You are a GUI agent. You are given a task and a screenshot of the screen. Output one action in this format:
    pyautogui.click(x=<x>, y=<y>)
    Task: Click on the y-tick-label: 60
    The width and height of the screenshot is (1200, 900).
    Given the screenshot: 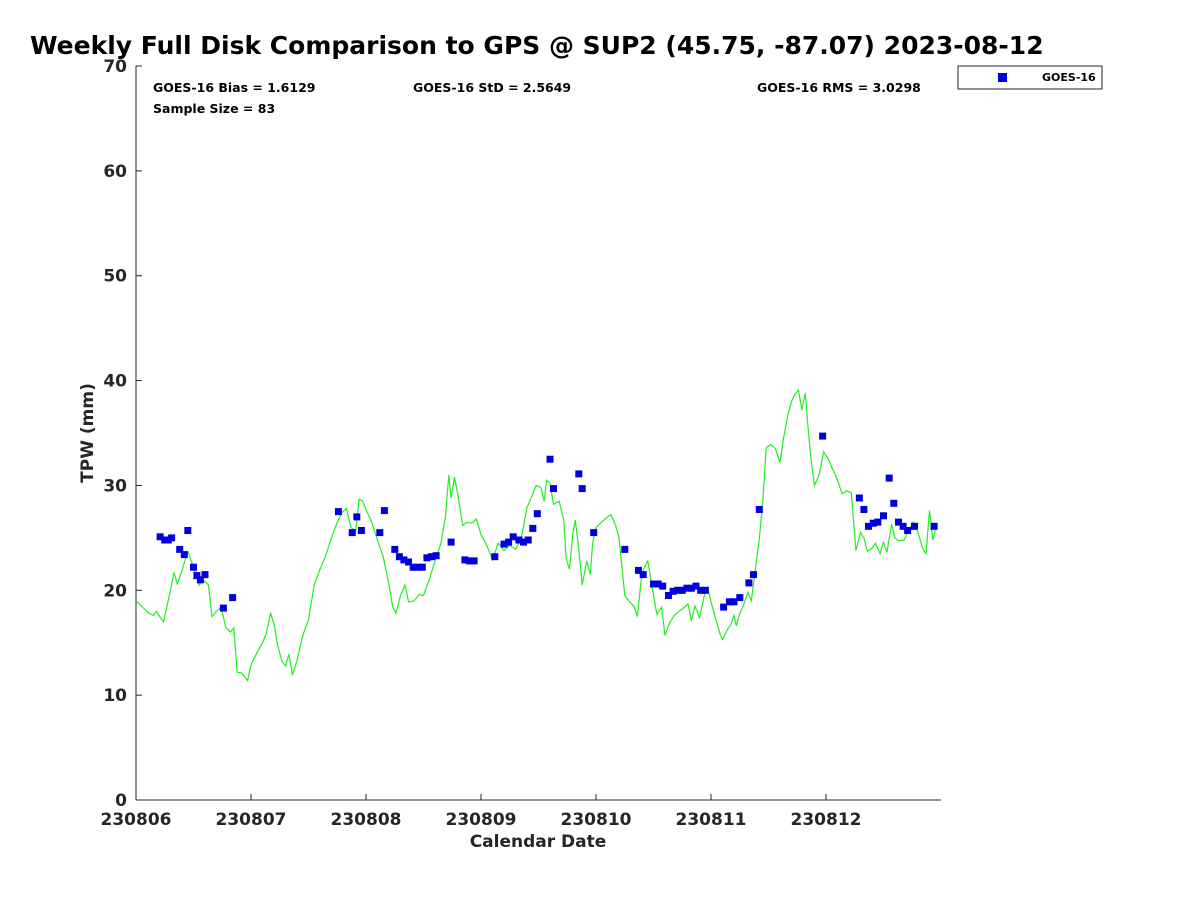 What is the action you would take?
    pyautogui.click(x=115, y=172)
    